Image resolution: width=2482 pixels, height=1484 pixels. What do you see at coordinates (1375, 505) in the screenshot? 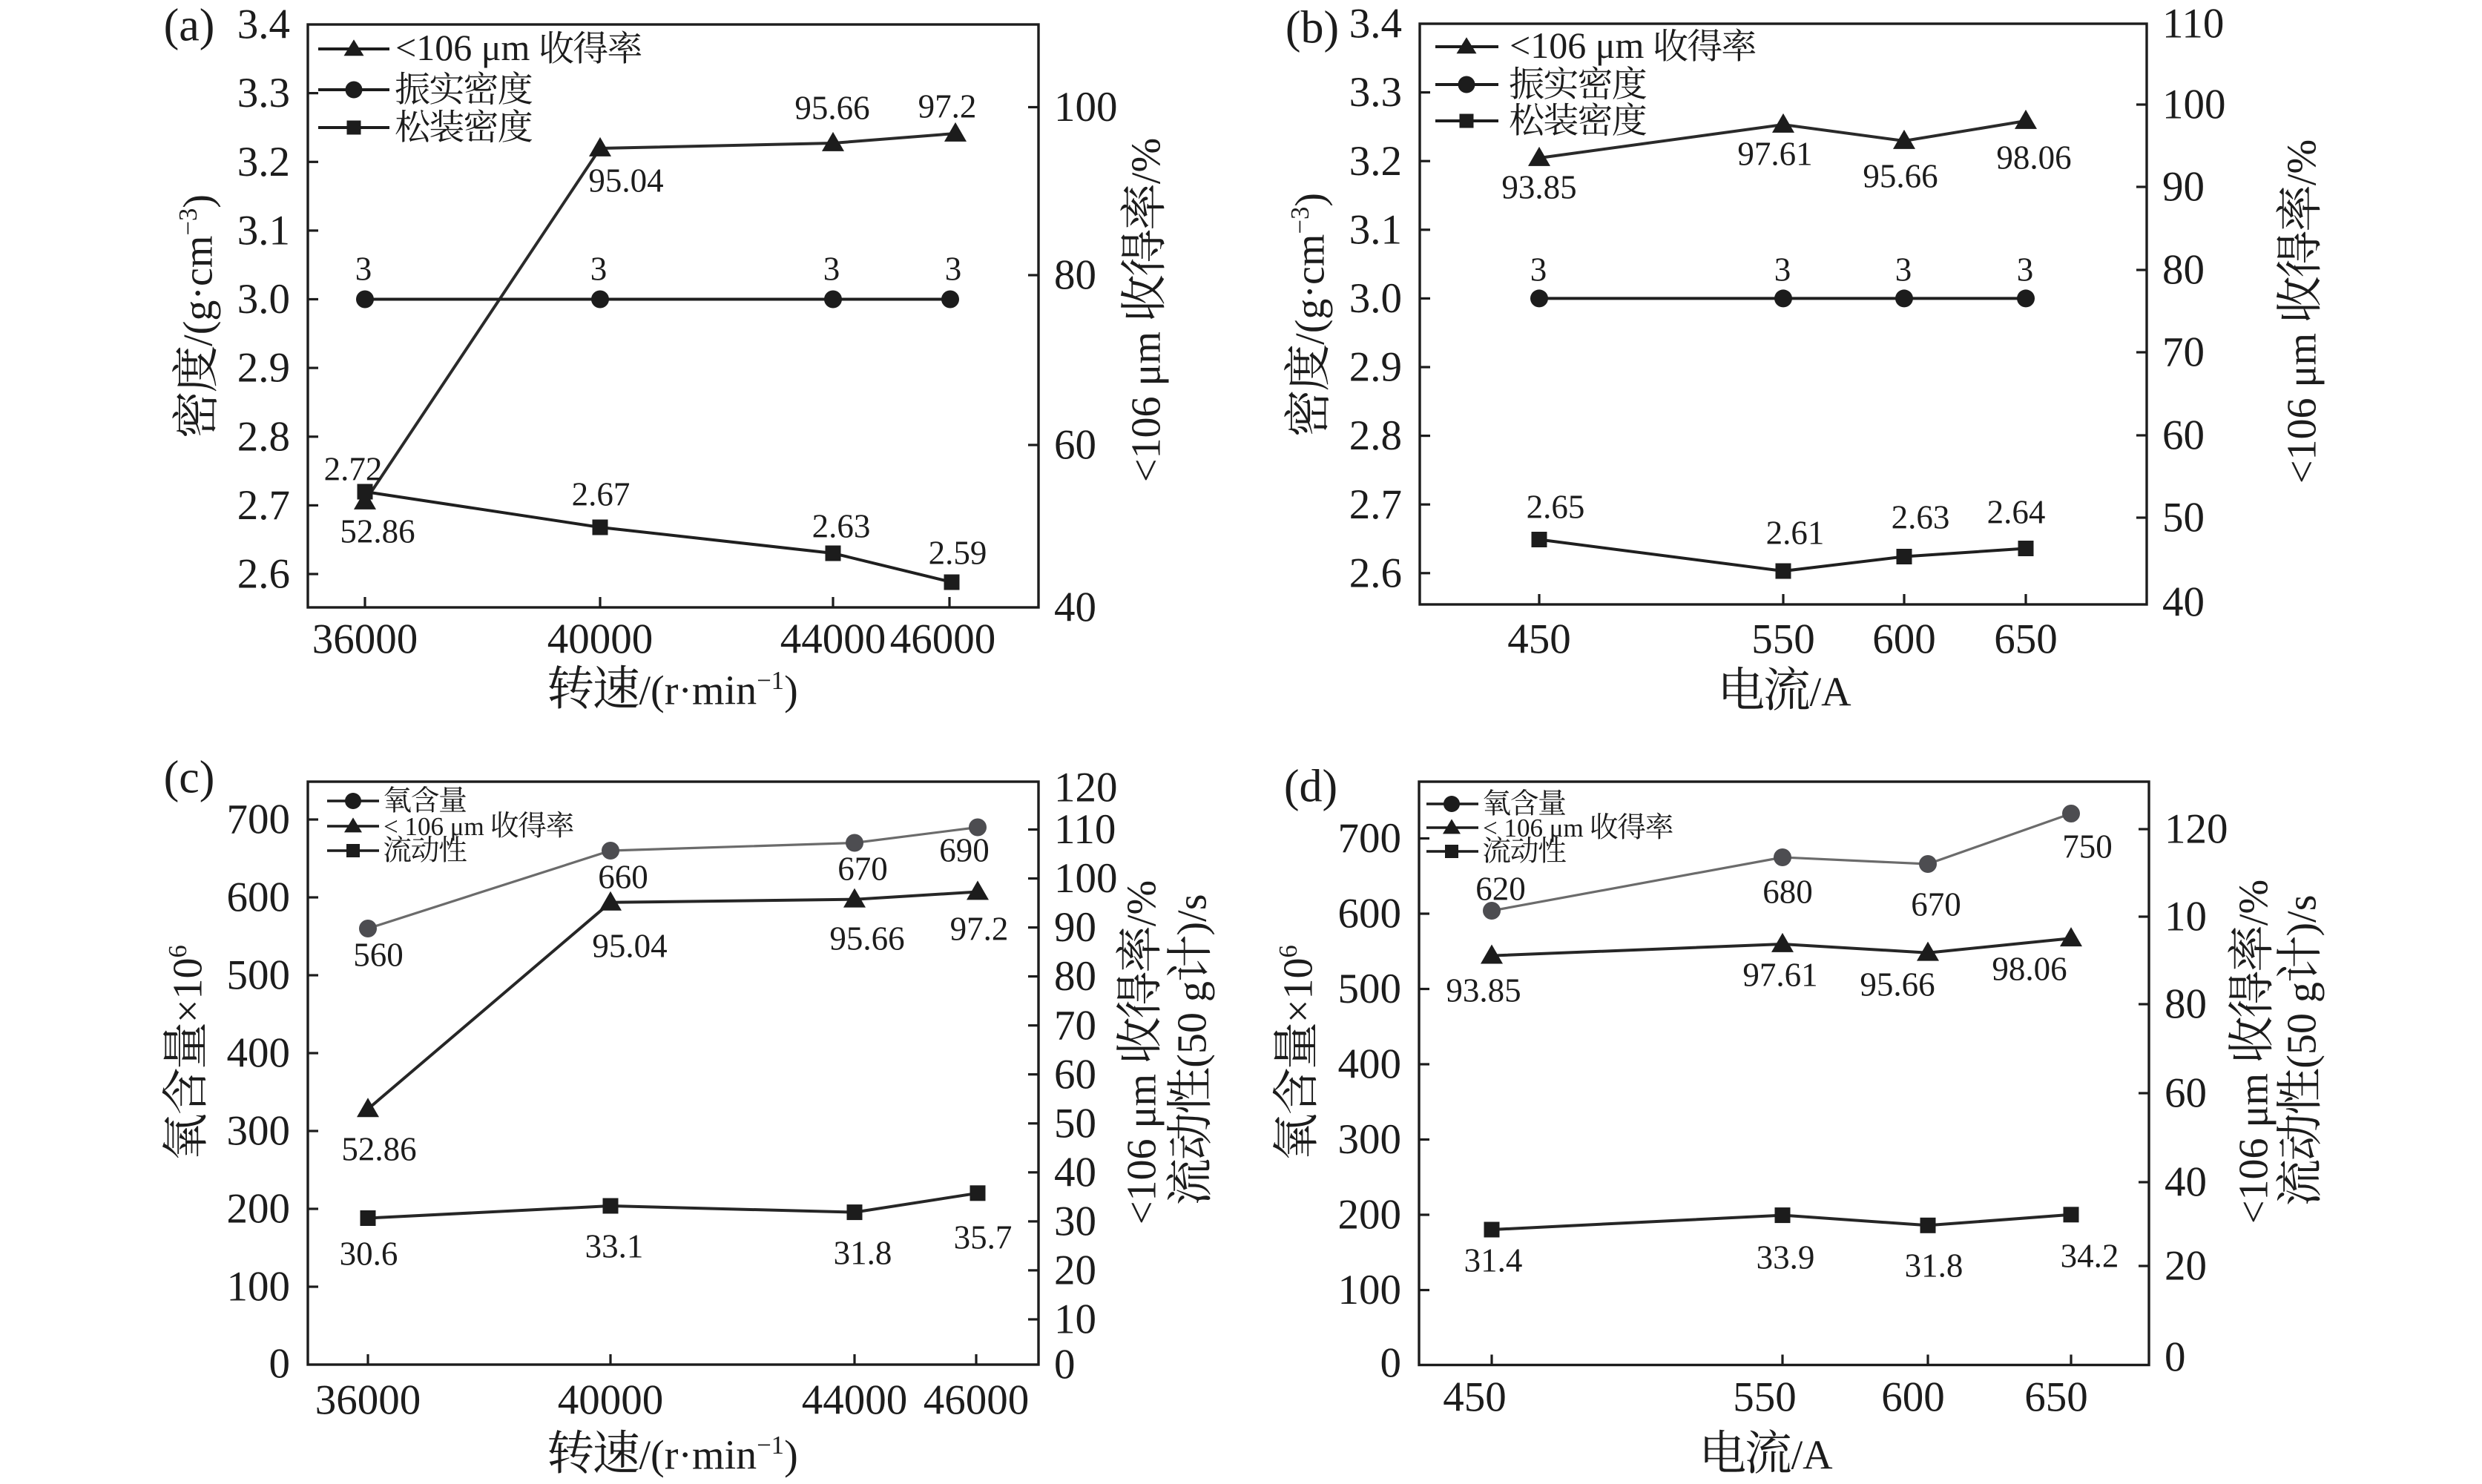
I see `svg-text: 2.7` at bounding box center [1375, 505].